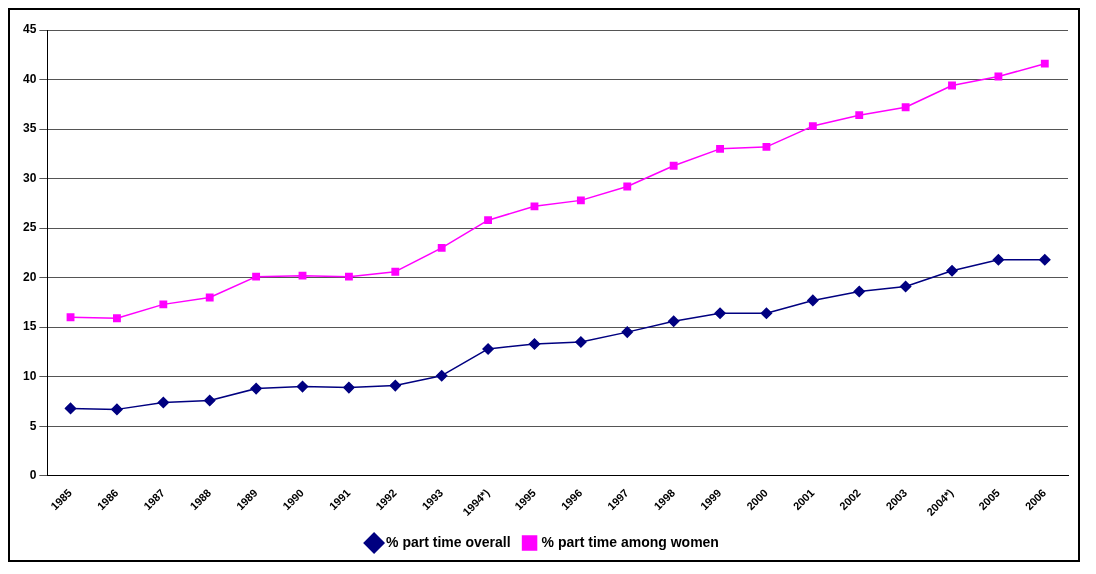  Describe the element at coordinates (29, 376) in the screenshot. I see `y-tick-label: 10` at that location.